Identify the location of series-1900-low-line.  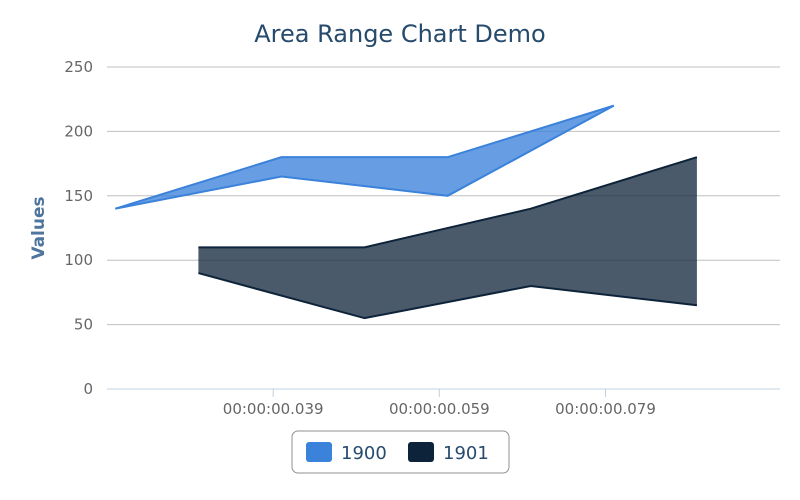
(365, 157).